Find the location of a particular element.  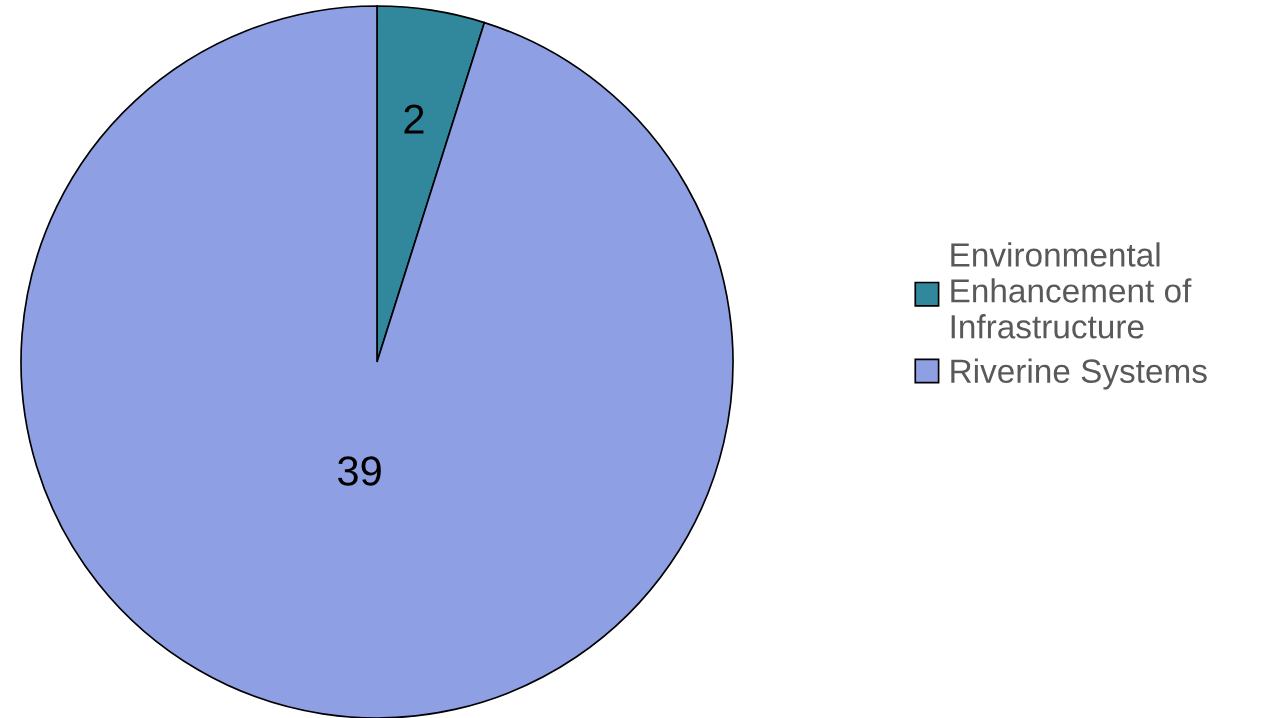

legend-label: Environmental Enhancement of Infrastructure is located at coordinates (1071, 290).